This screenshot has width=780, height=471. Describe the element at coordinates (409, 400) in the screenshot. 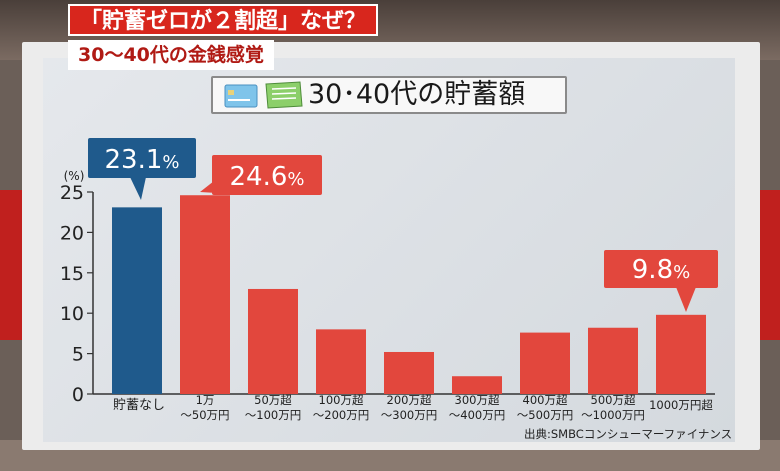

I see `x-tick-label-4-0: 200万超` at that location.